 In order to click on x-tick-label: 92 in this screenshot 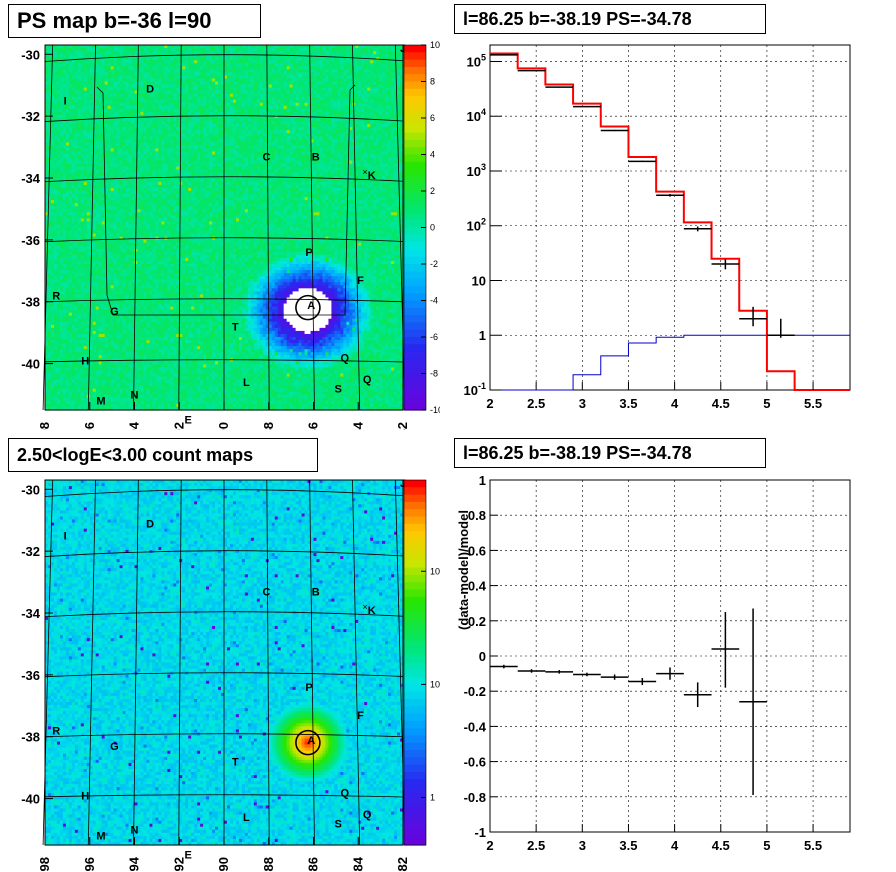, I will do `click(178, 864)`.